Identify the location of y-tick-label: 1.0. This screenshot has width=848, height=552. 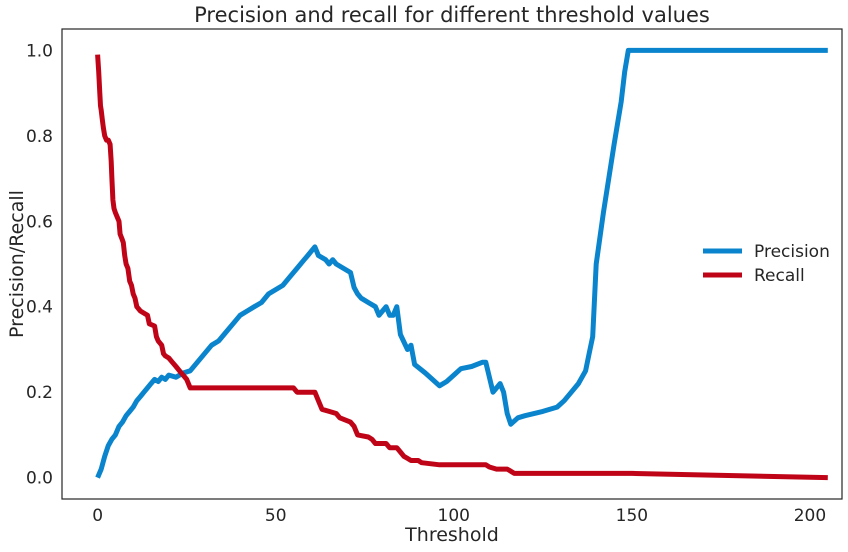
(39, 51).